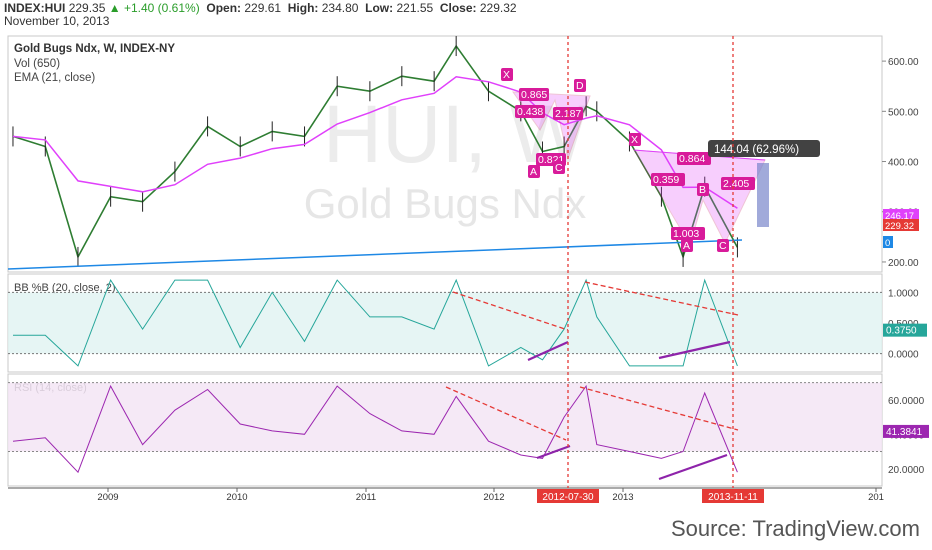  Describe the element at coordinates (37, 64) in the screenshot. I see `main-legend-0: Vol (650)` at that location.